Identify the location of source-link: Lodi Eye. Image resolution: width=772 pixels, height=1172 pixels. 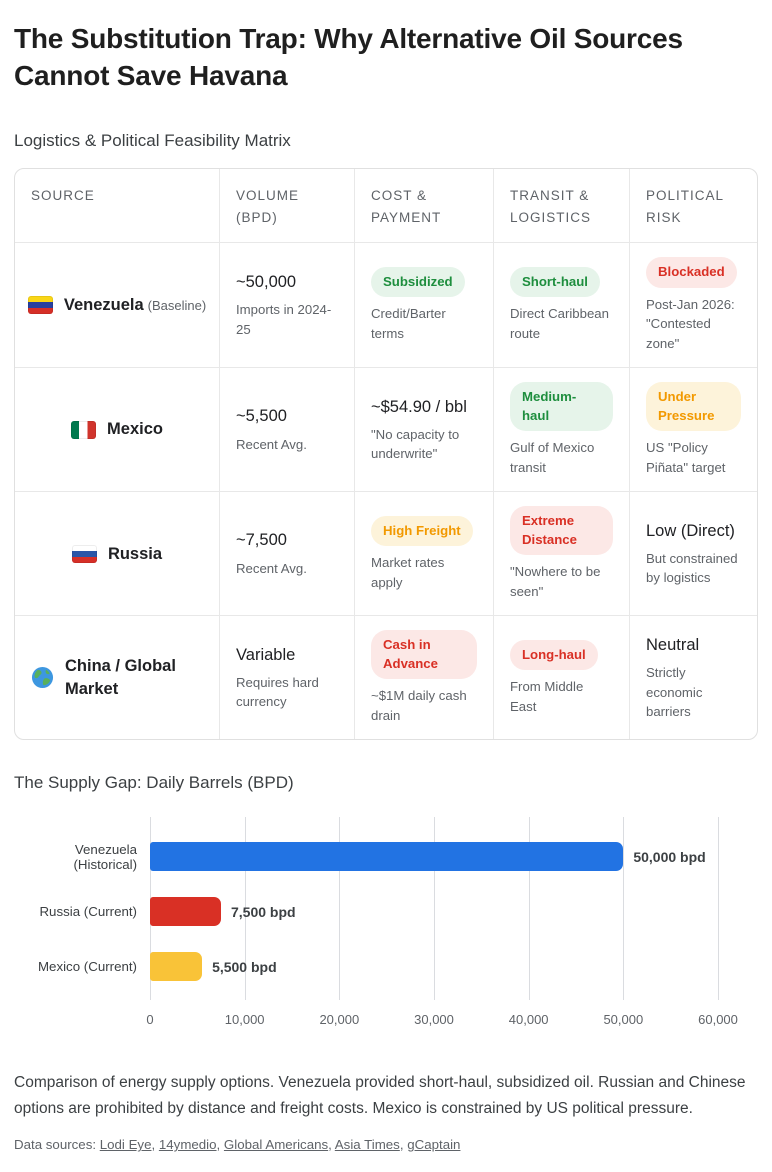
(125, 1145).